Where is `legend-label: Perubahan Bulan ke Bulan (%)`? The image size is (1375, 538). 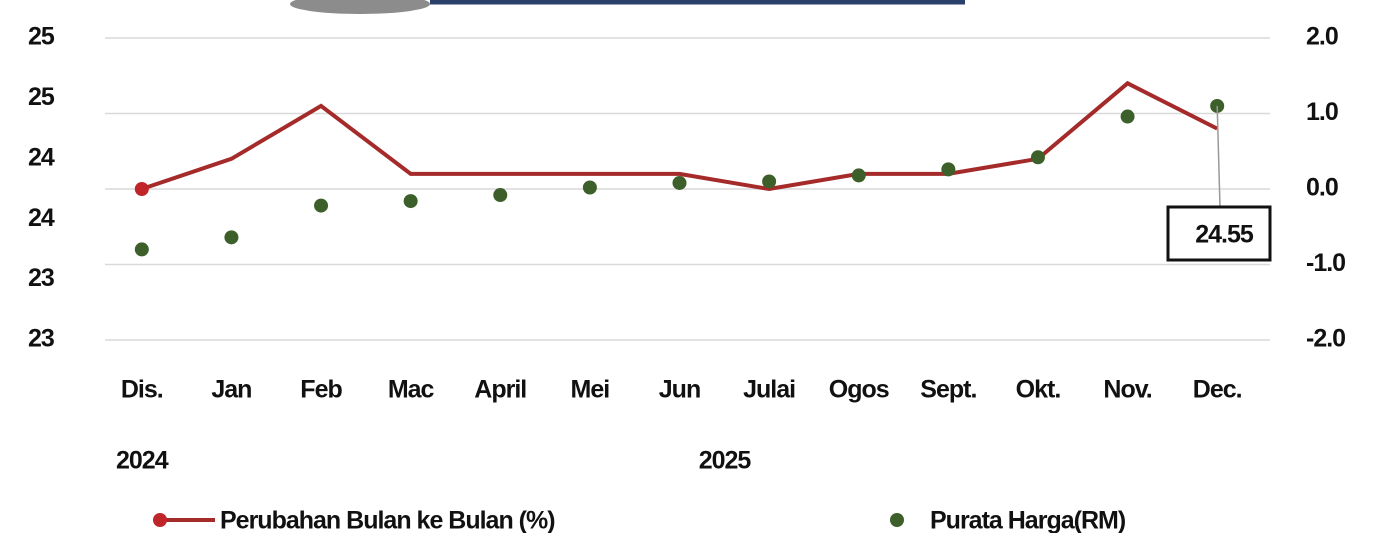 legend-label: Perubahan Bulan ke Bulan (%) is located at coordinates (387, 520).